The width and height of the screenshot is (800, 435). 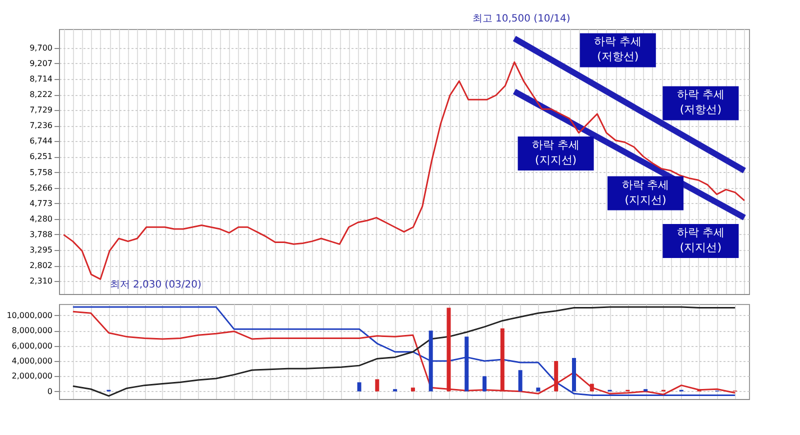 I want to click on y-tick-label: 6,000,000, so click(x=32, y=345).